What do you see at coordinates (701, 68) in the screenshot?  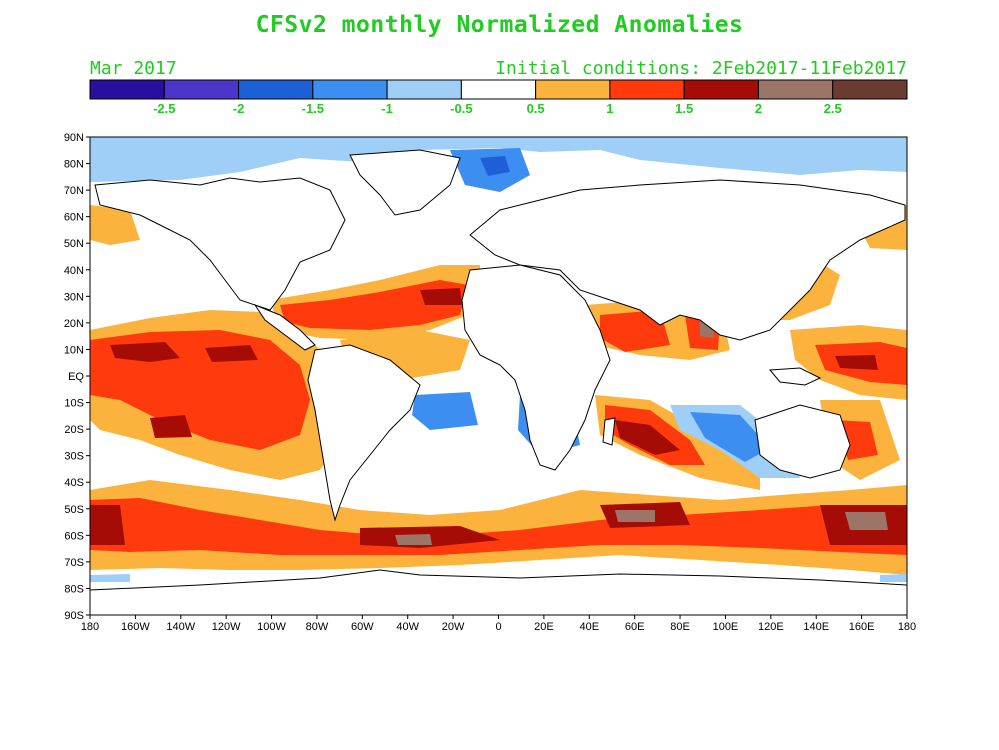 I see `initial-conditions-label: Initial conditions: 2Feb2017-11Feb2017` at bounding box center [701, 68].